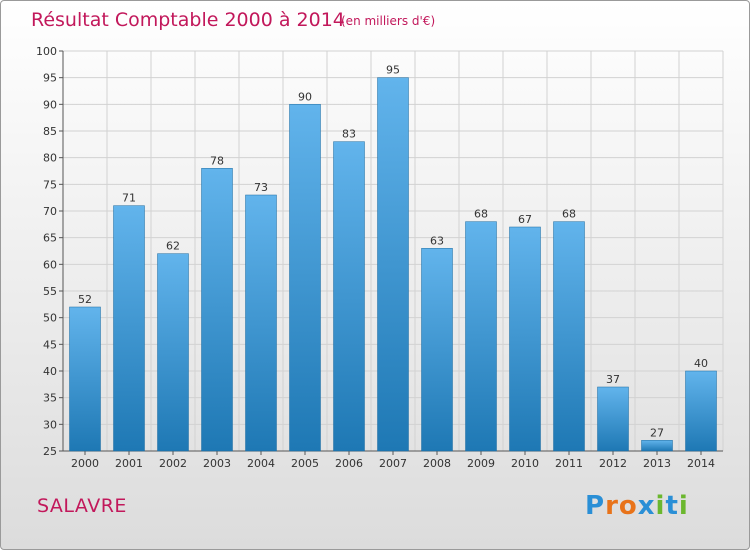 The width and height of the screenshot is (750, 551). Describe the element at coordinates (569, 463) in the screenshot. I see `x-tick-label: 2011` at that location.